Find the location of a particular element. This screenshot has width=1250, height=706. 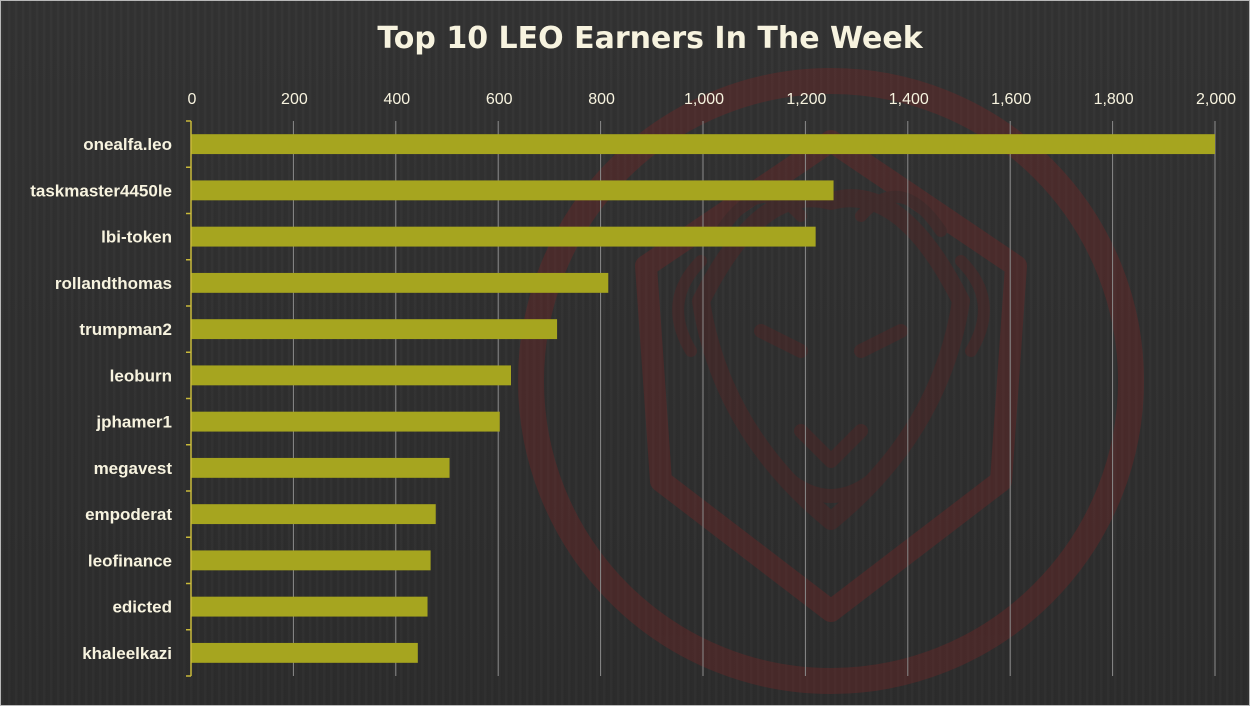

category-label: lbi-token is located at coordinates (136, 237).